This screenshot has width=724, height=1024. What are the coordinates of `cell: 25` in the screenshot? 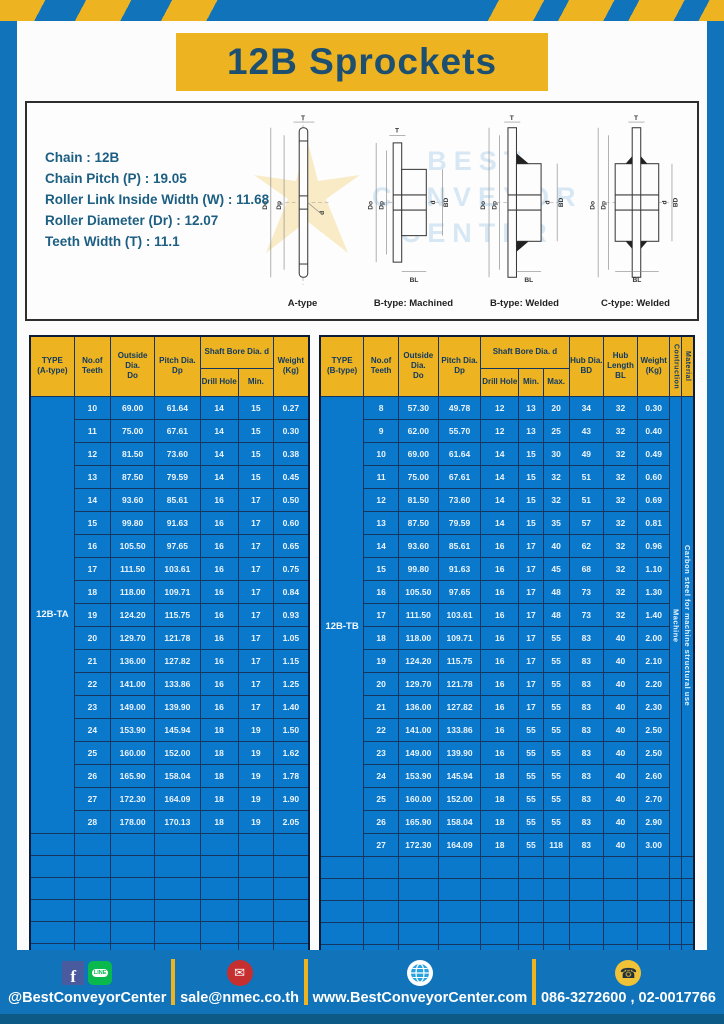 It's located at (381, 798).